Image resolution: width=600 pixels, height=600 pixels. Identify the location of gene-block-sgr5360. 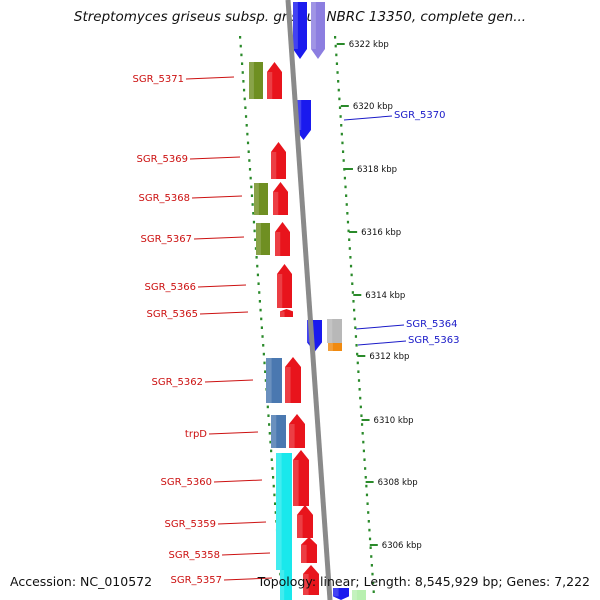
(301, 478).